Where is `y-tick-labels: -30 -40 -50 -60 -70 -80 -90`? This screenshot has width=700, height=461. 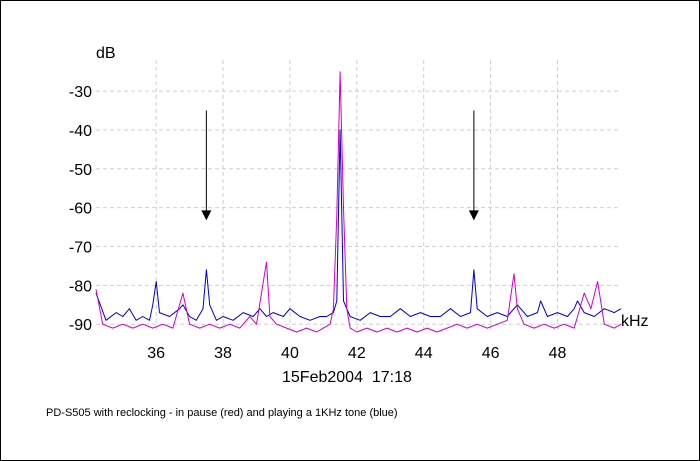
y-tick-labels: -30 -40 -50 -60 -70 -80 -90 is located at coordinates (80, 209).